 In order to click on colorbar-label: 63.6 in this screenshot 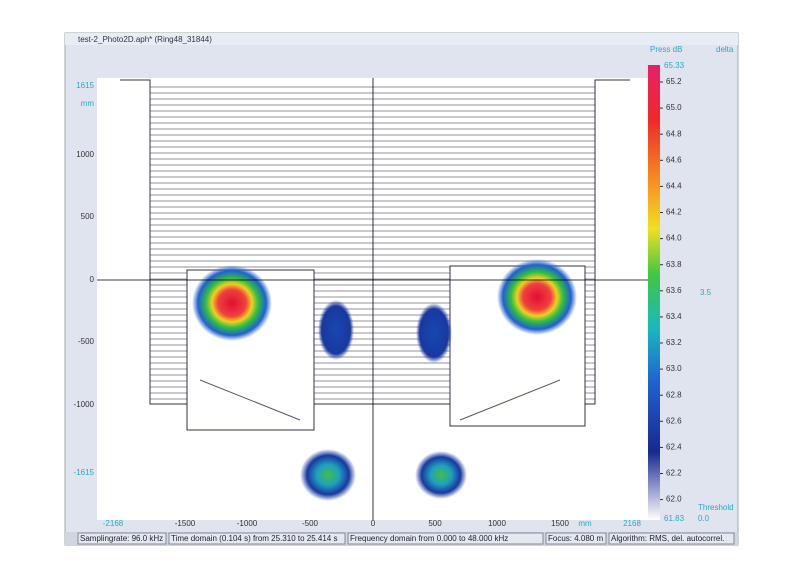, I will do `click(674, 290)`.